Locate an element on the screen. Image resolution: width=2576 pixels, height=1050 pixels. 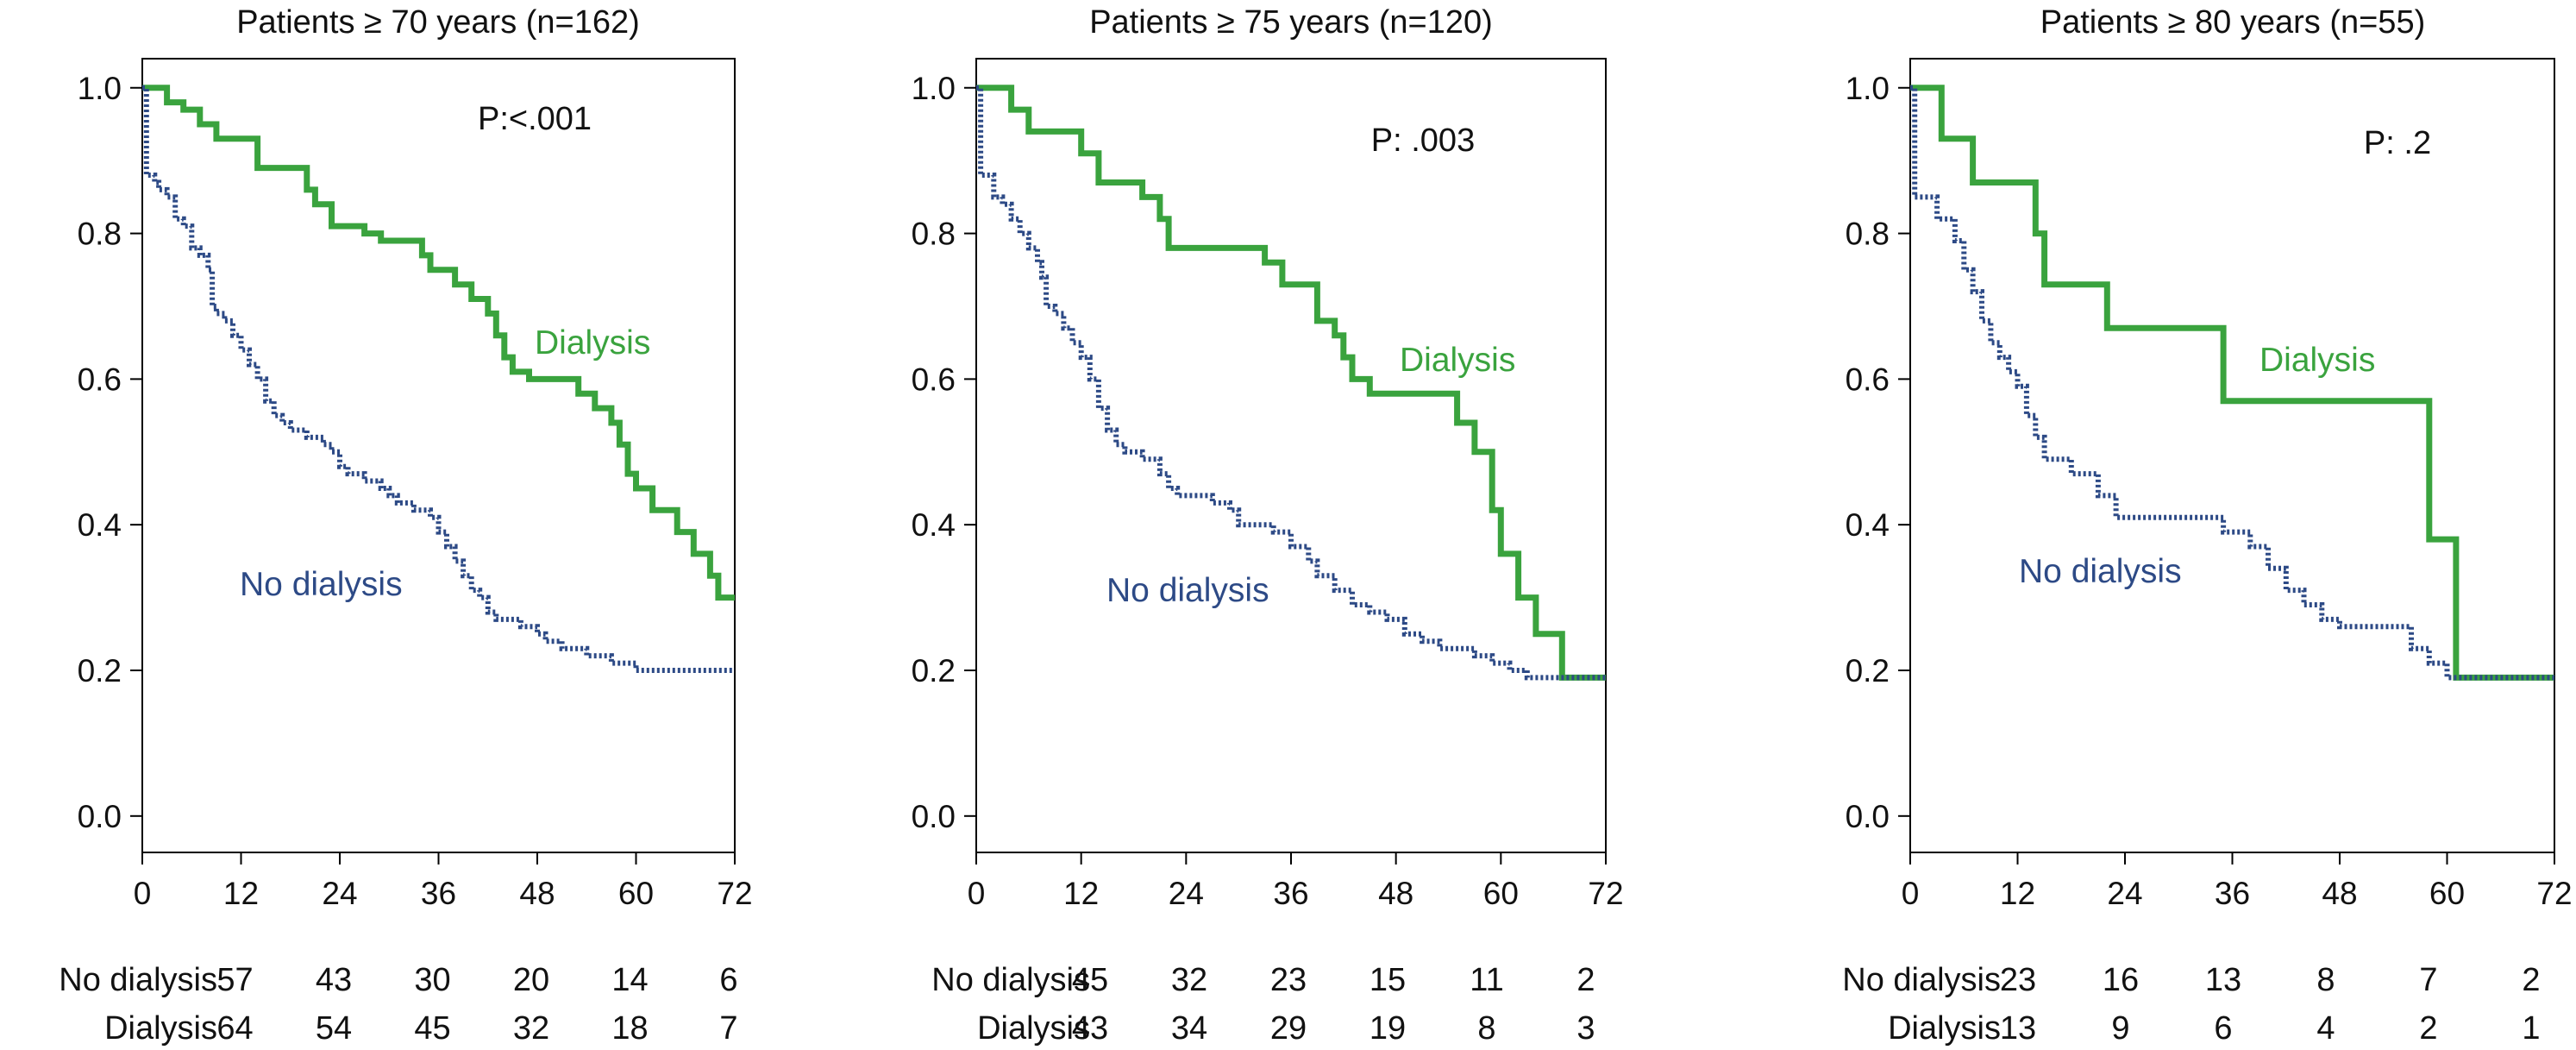
risk-value: 15 is located at coordinates (1387, 980).